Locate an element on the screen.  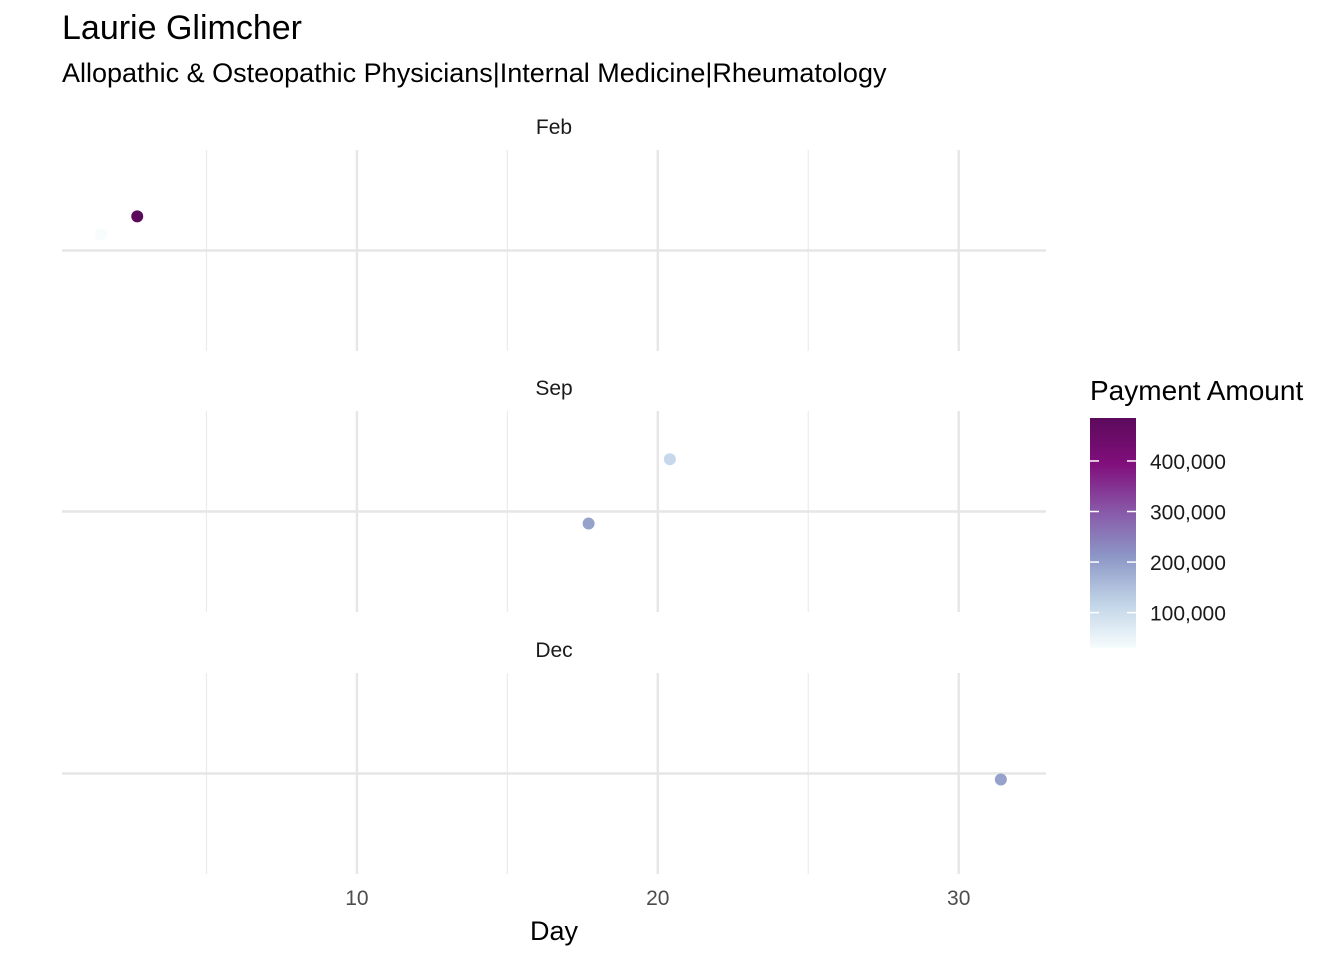
legend-label: 100,000 is located at coordinates (1188, 614).